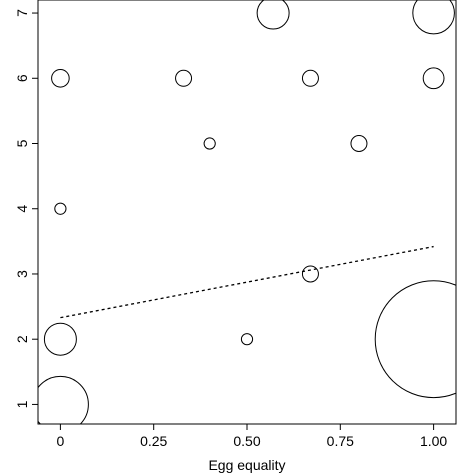  I want to click on y-tick-label: 2, so click(22, 339).